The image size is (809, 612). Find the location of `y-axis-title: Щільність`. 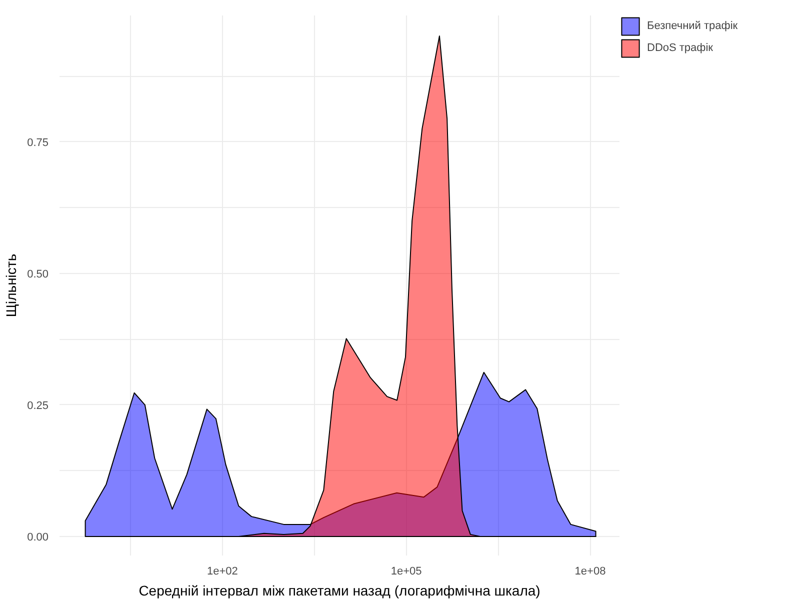

y-axis-title: Щільність is located at coordinates (11, 286).